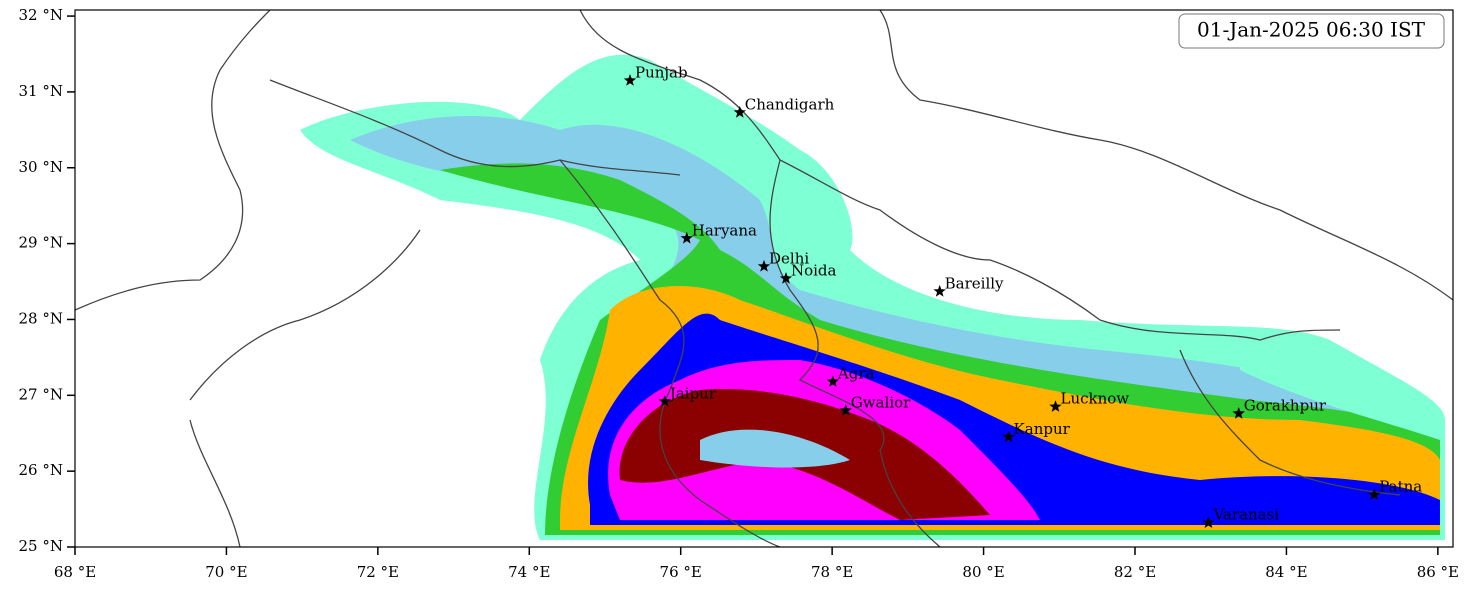 The width and height of the screenshot is (1471, 591). What do you see at coordinates (724, 230) in the screenshot?
I see `city-label: Haryana` at bounding box center [724, 230].